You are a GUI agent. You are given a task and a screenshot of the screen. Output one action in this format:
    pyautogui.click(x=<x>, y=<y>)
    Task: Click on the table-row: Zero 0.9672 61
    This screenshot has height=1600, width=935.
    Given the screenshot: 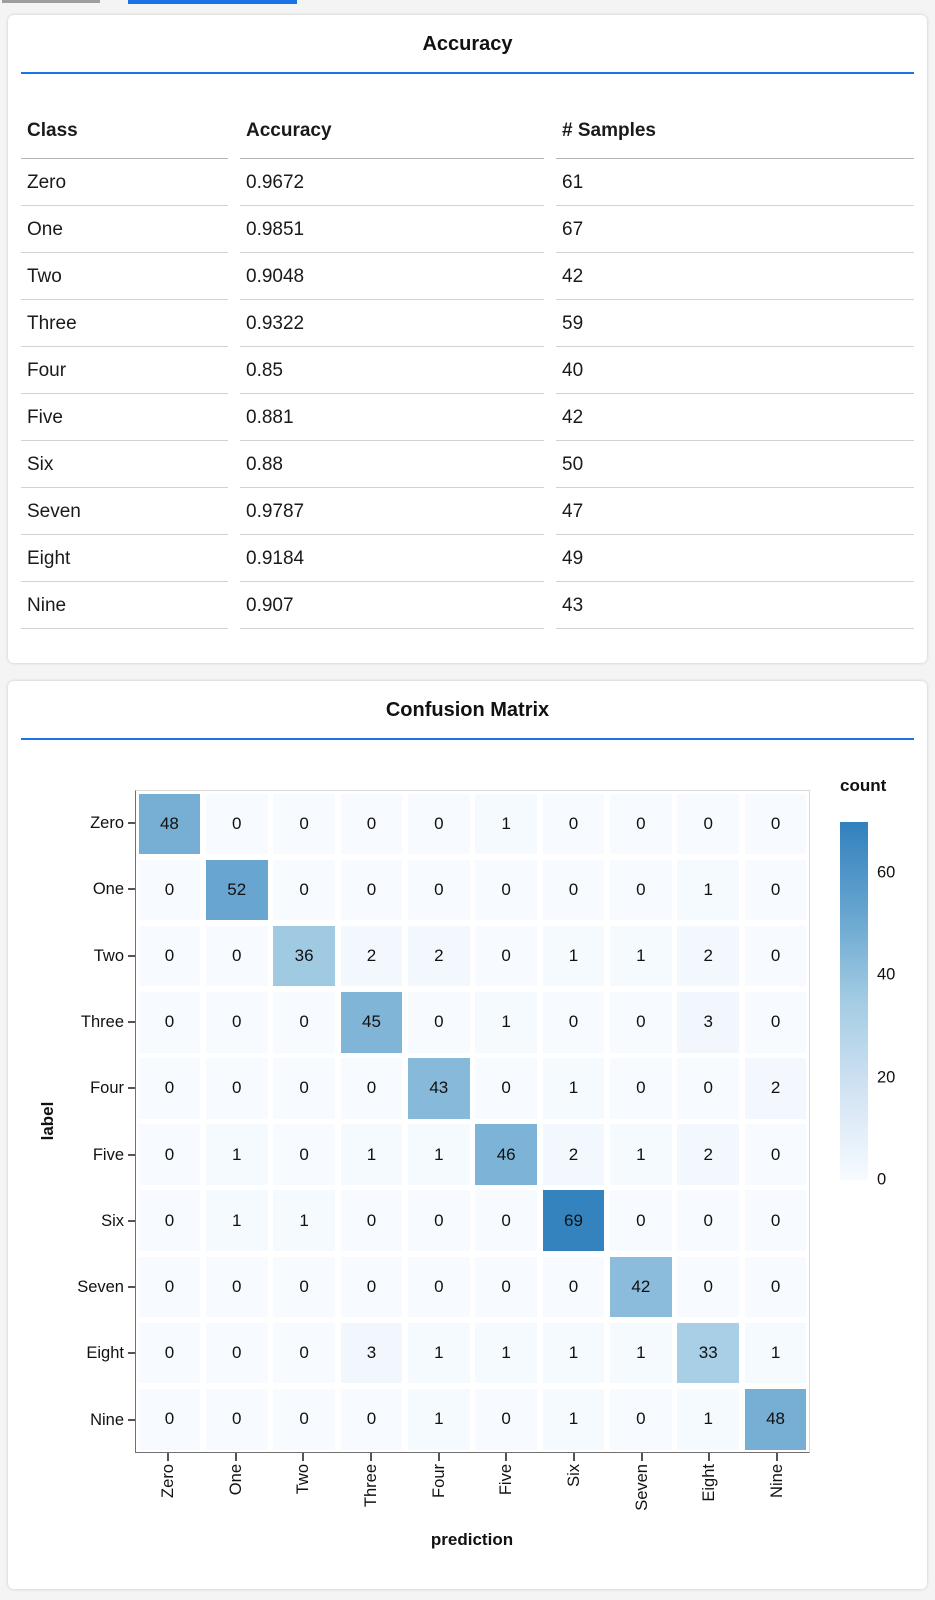 What is the action you would take?
    pyautogui.click(x=467, y=182)
    